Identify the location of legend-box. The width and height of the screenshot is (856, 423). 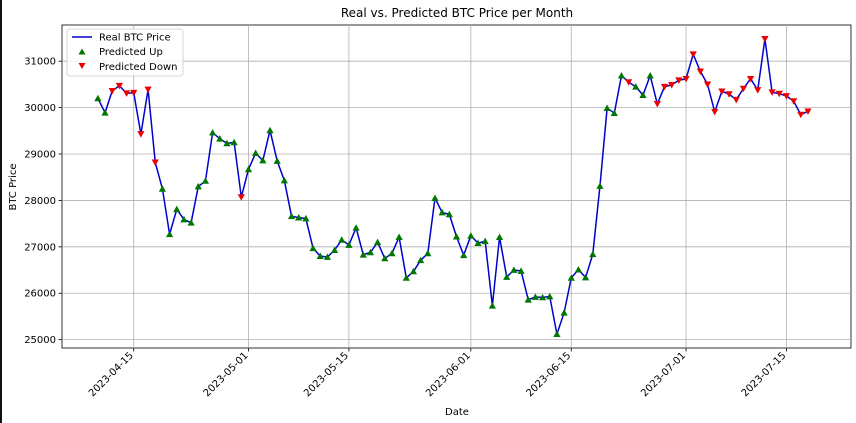
(125, 52).